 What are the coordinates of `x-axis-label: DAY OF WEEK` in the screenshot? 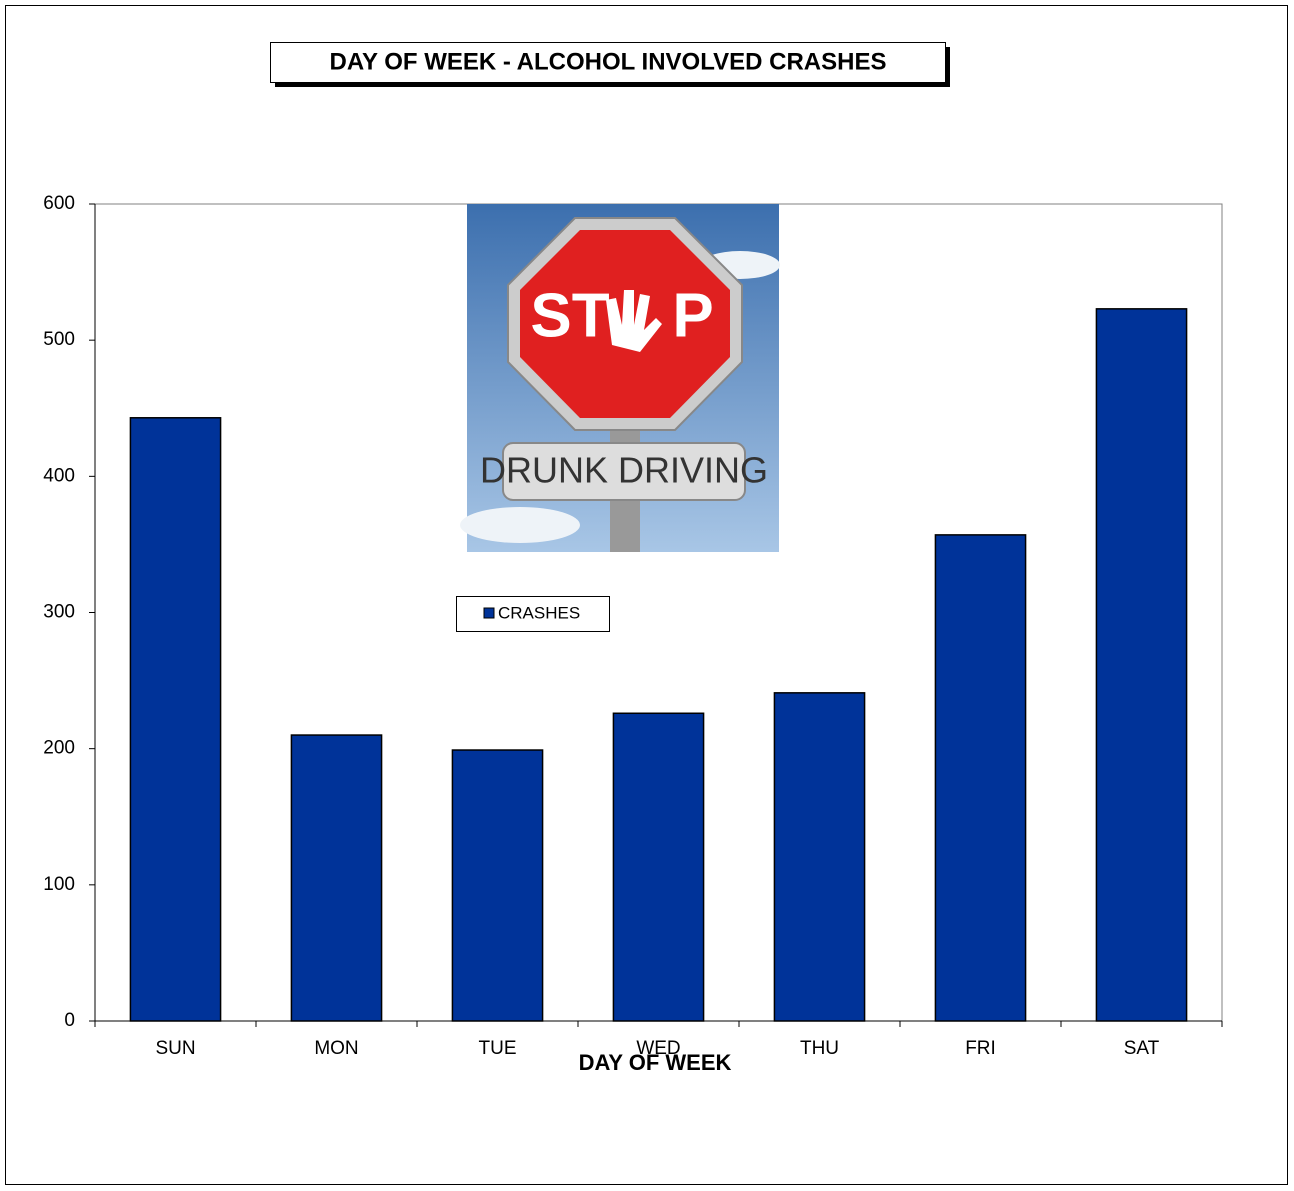 It's located at (655, 1062).